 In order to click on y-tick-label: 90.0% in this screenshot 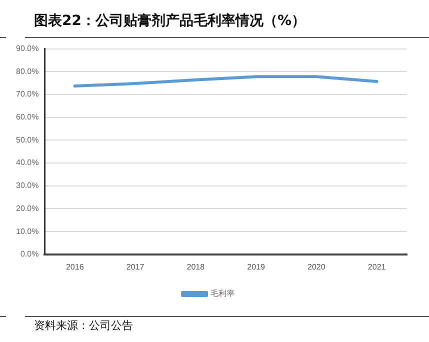, I will do `click(27, 49)`.